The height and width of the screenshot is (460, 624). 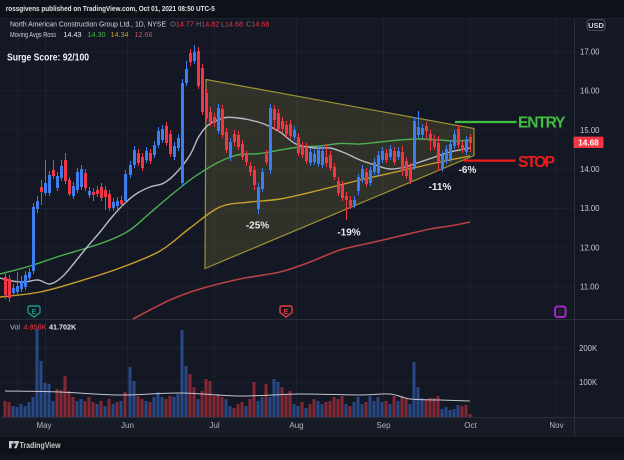 I want to click on svg-text: Aug, so click(x=296, y=425).